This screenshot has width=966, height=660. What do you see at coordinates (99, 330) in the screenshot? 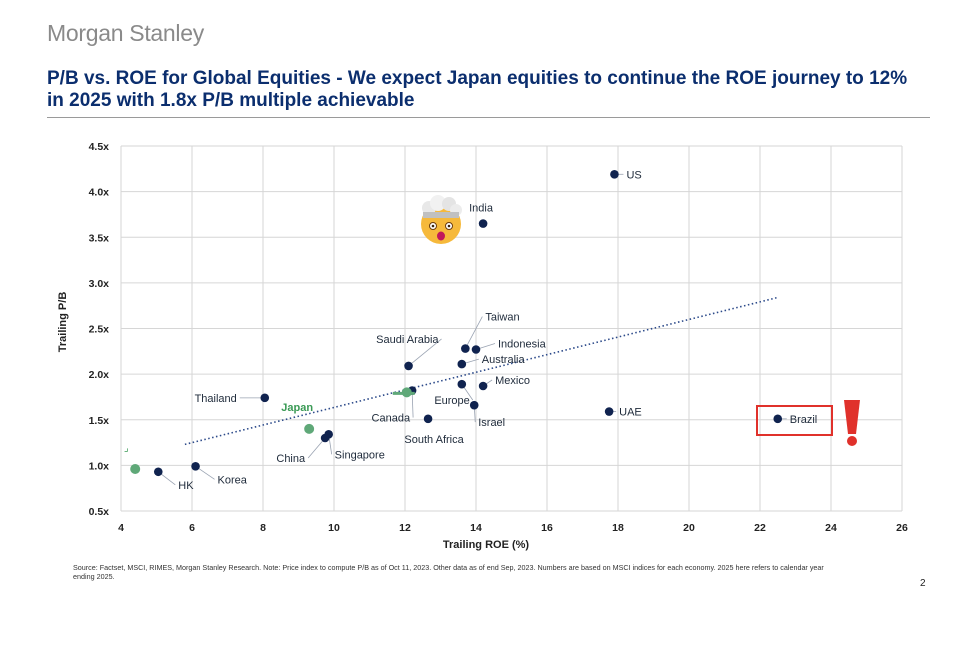
I see `y-tick-label: 2.5x` at bounding box center [99, 330].